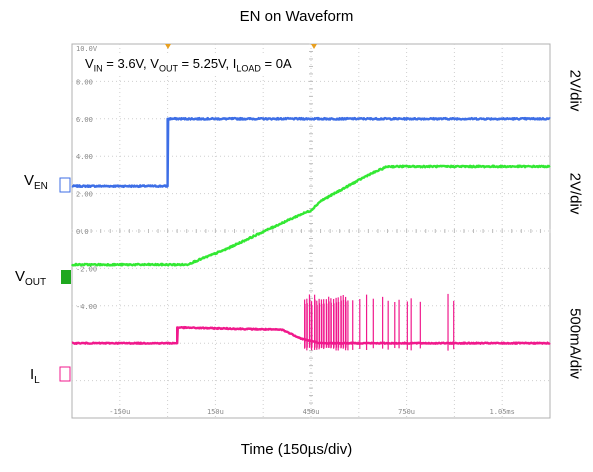  Describe the element at coordinates (82, 232) in the screenshot. I see `y-tick-label: 0.0` at that location.